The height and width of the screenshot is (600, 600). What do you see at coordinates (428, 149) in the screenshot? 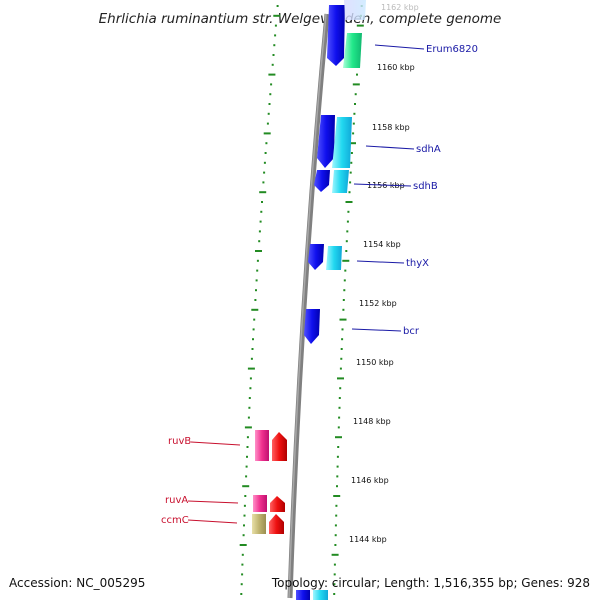
I see `gene-label-sdha: sdhA` at bounding box center [428, 149].